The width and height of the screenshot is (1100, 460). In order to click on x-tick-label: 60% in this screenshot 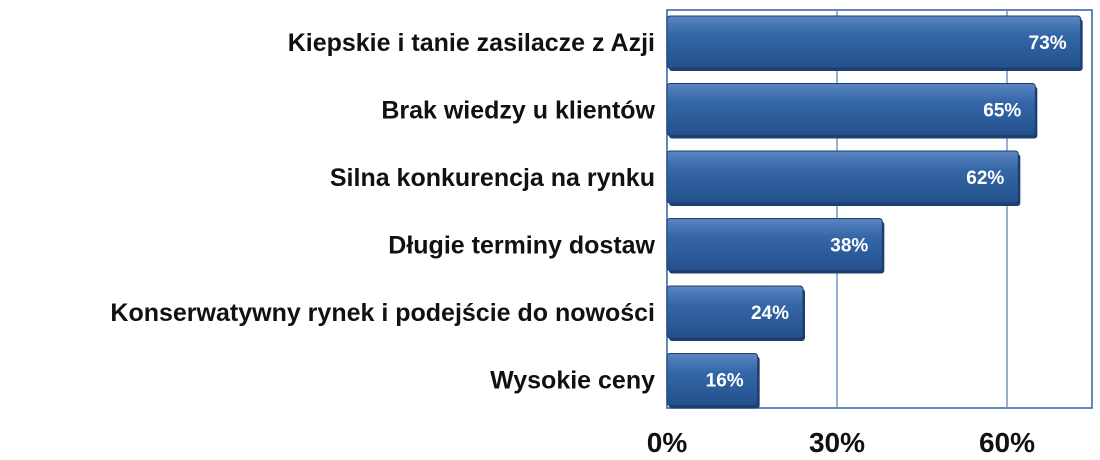, I will do `click(1007, 442)`.